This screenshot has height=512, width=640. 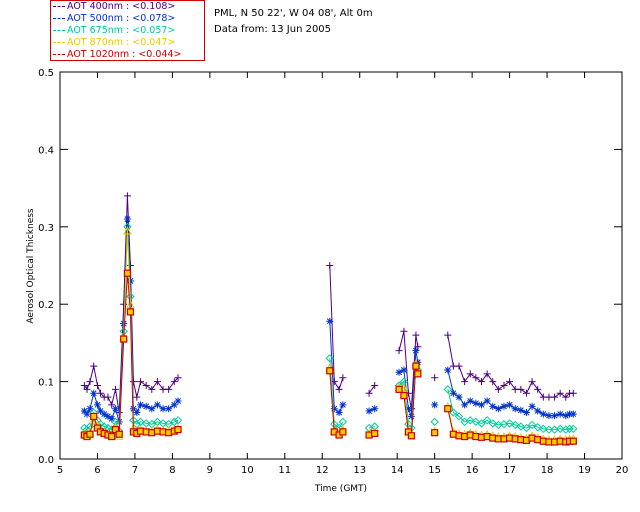 I want to click on x-tick-label: 9, so click(x=210, y=470).